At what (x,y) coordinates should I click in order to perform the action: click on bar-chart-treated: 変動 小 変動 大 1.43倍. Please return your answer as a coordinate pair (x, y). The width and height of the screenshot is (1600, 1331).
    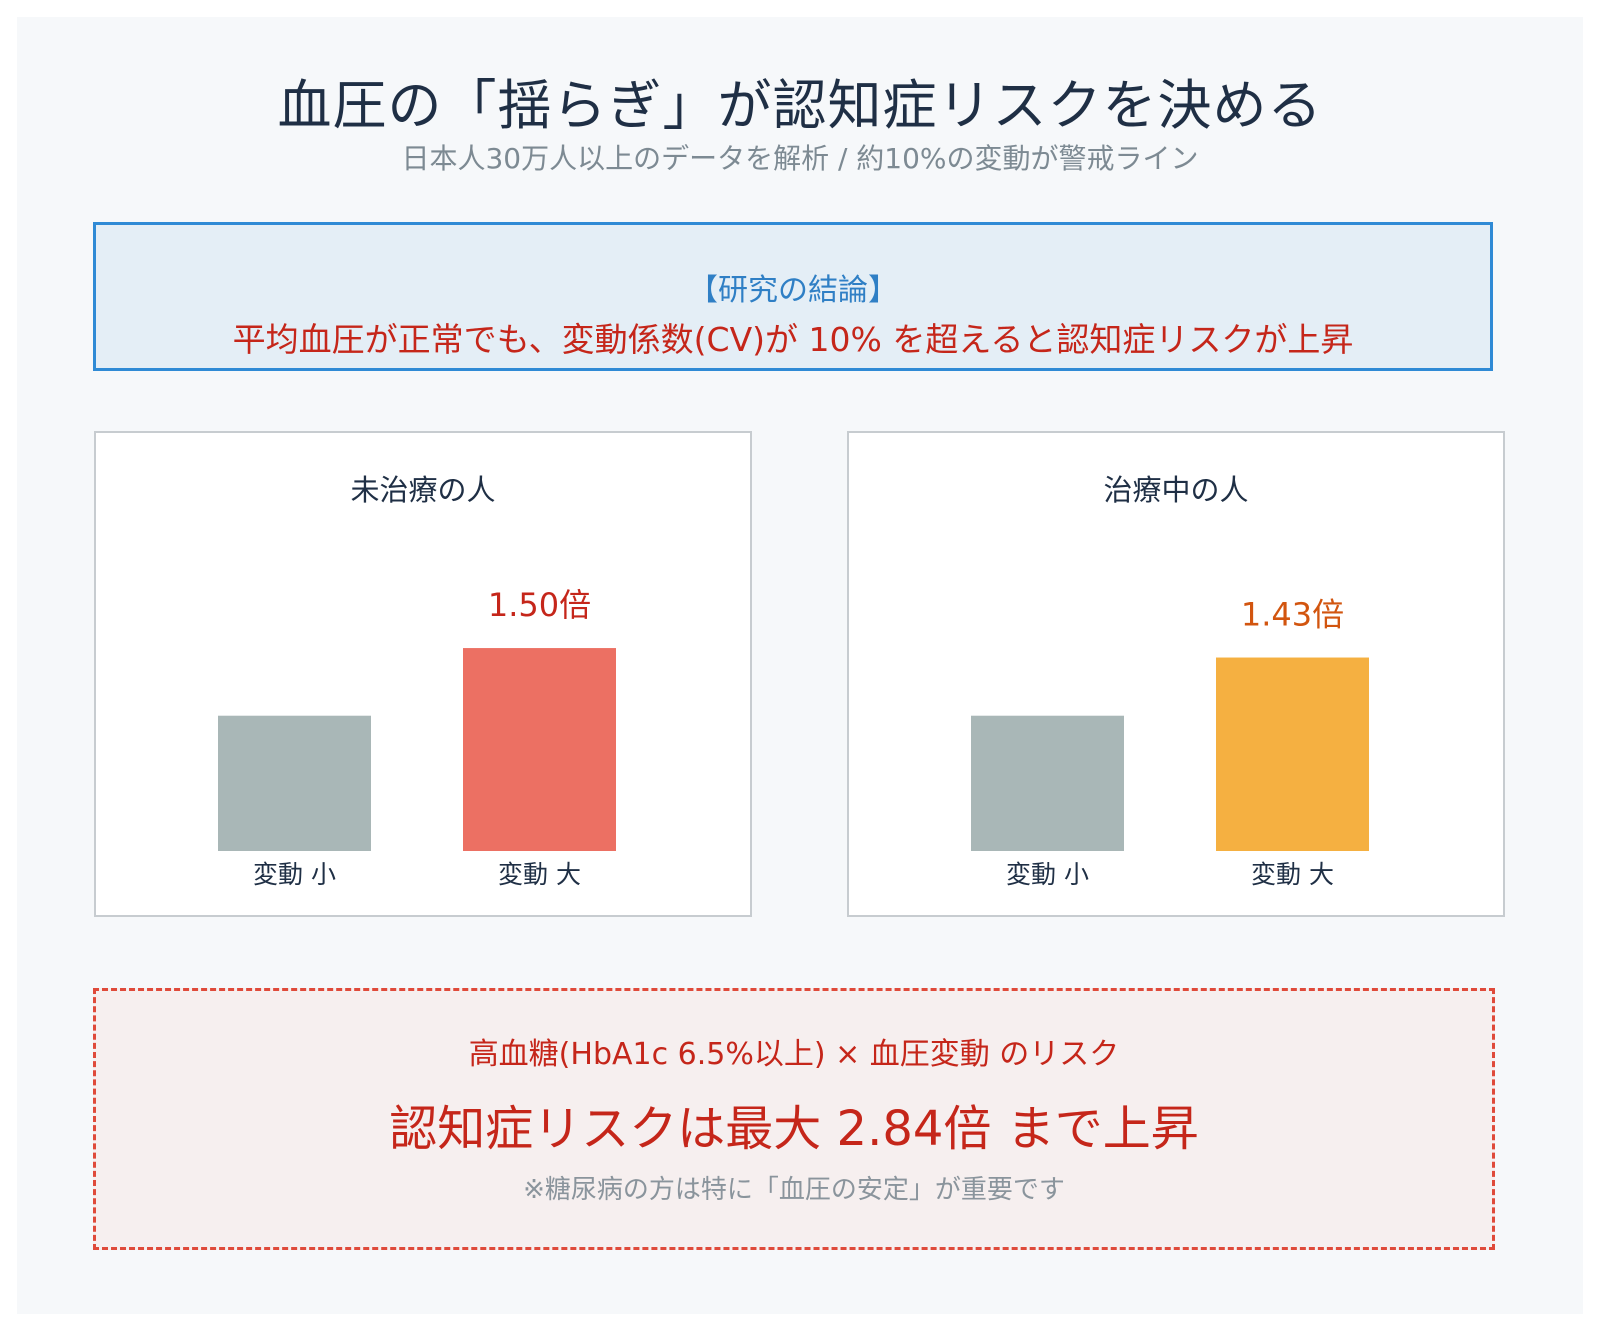
    Looking at the image, I should click on (1170, 742).